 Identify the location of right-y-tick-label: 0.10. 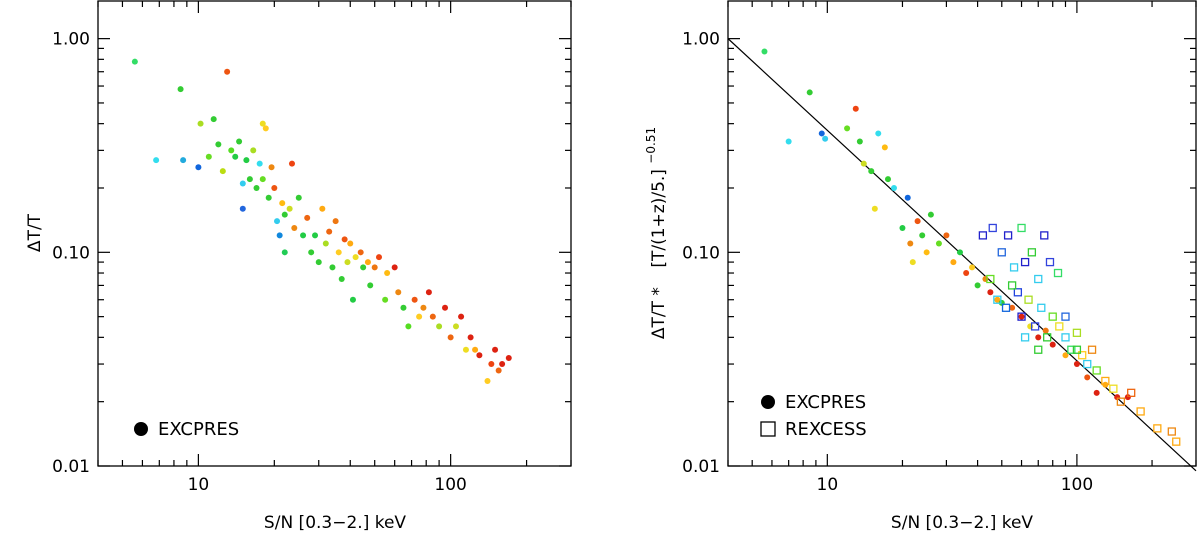
(701, 253).